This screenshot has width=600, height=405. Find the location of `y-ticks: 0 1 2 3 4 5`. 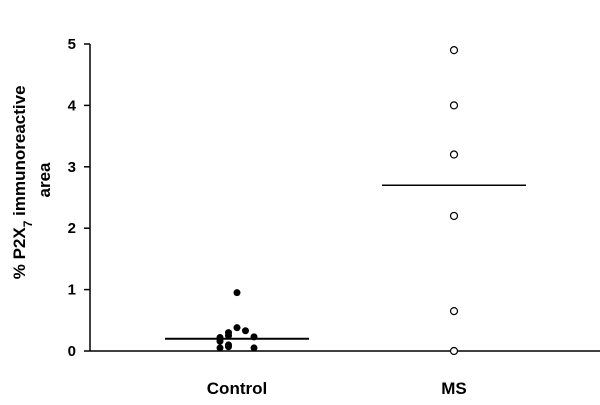

y-ticks: 0 1 2 3 4 5 is located at coordinates (79, 198).